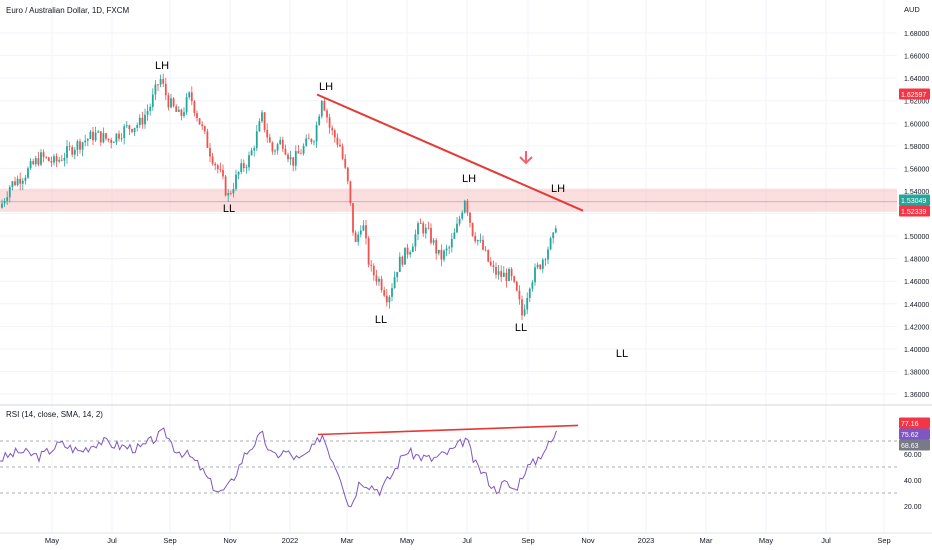 The width and height of the screenshot is (932, 550). I want to click on price-tick-label: 1.40000, so click(916, 350).